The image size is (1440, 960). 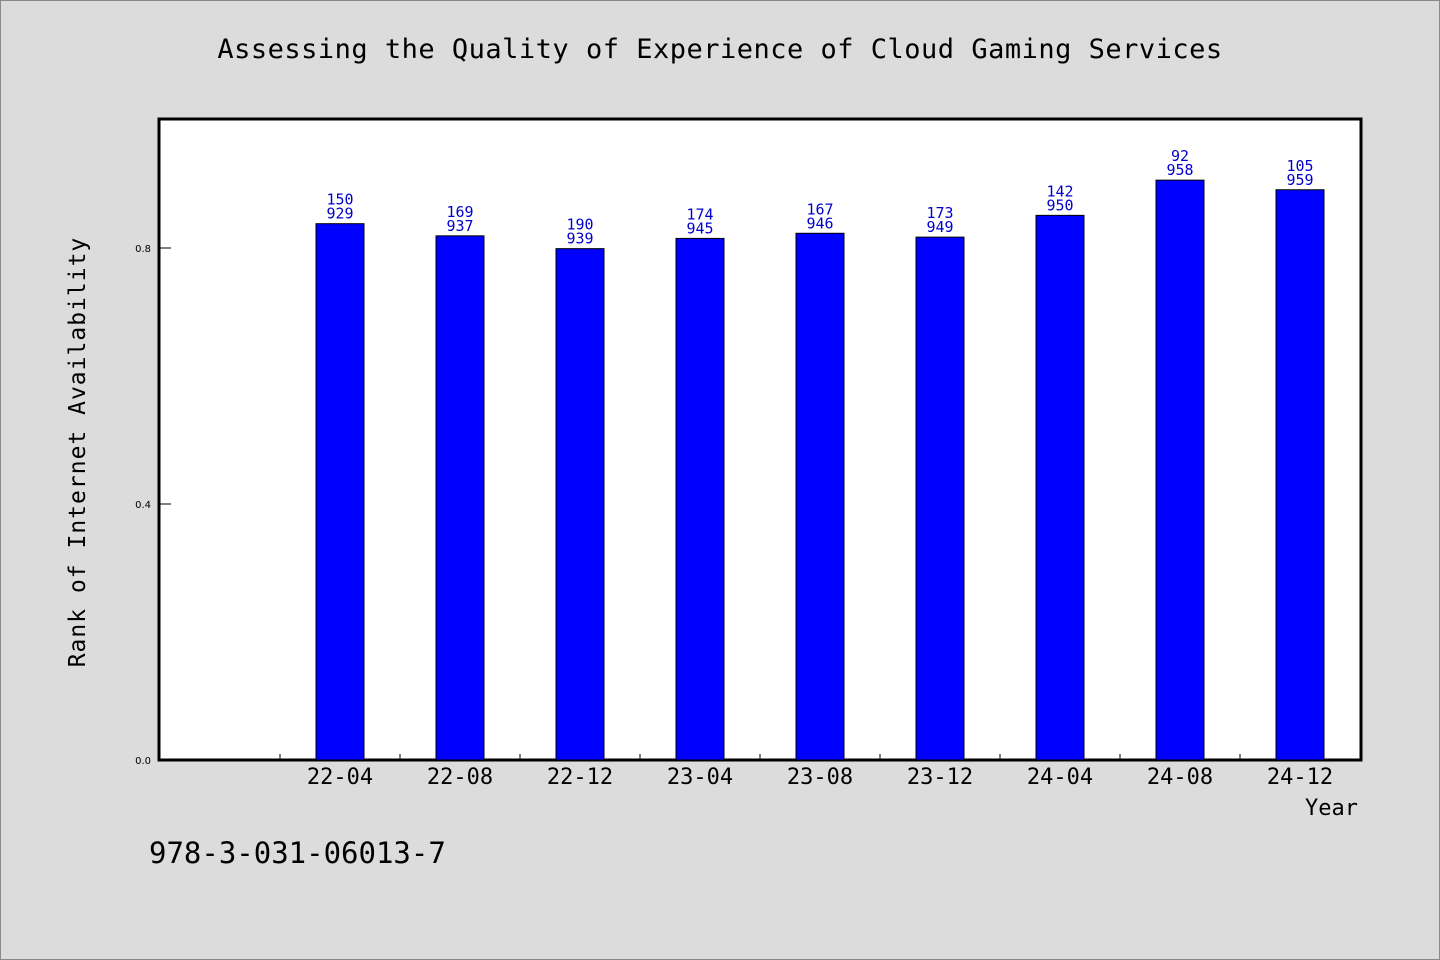 I want to click on x-tick-label: 22-08, so click(x=460, y=777).